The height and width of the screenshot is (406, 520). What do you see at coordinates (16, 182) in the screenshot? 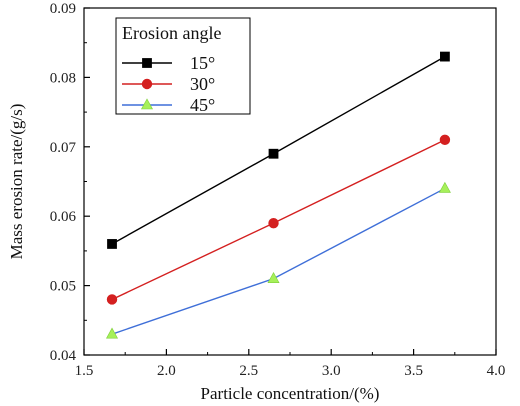
I see `y-axis-label: Mass erosion rate/(g/s)` at bounding box center [16, 182].